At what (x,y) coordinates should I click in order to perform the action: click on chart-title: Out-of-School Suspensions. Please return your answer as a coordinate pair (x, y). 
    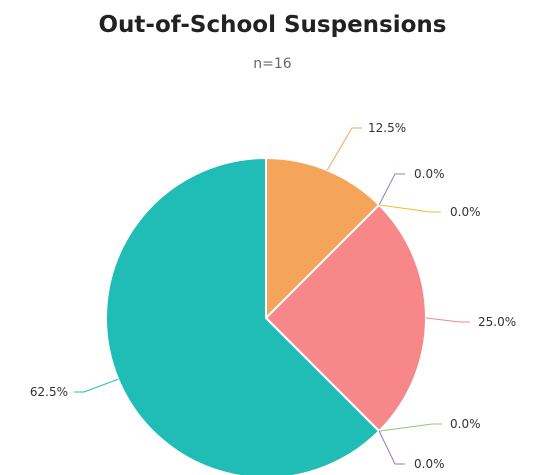
    Looking at the image, I should click on (272, 25).